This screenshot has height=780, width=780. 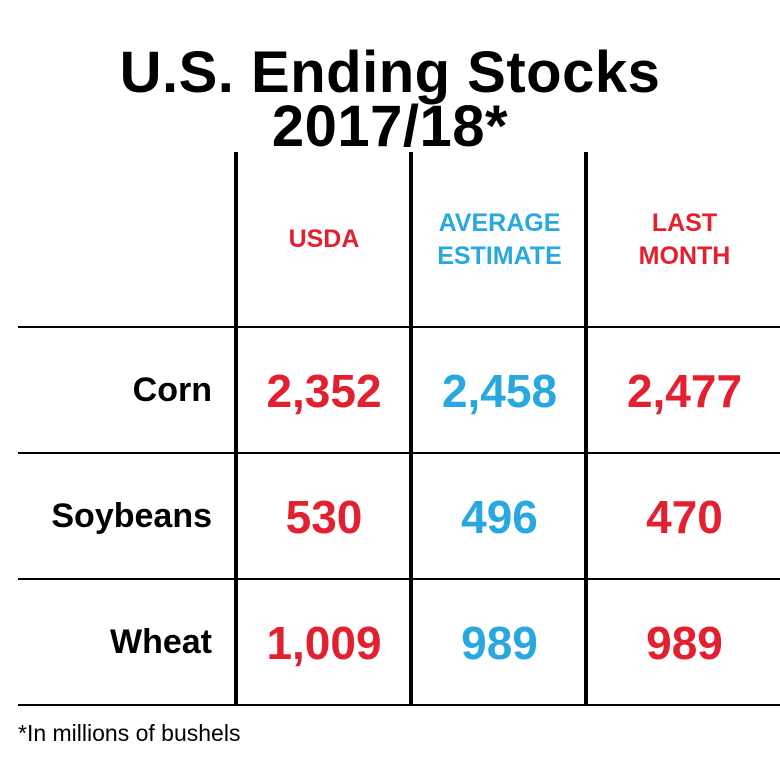 I want to click on row-label: Wheat, so click(x=161, y=642).